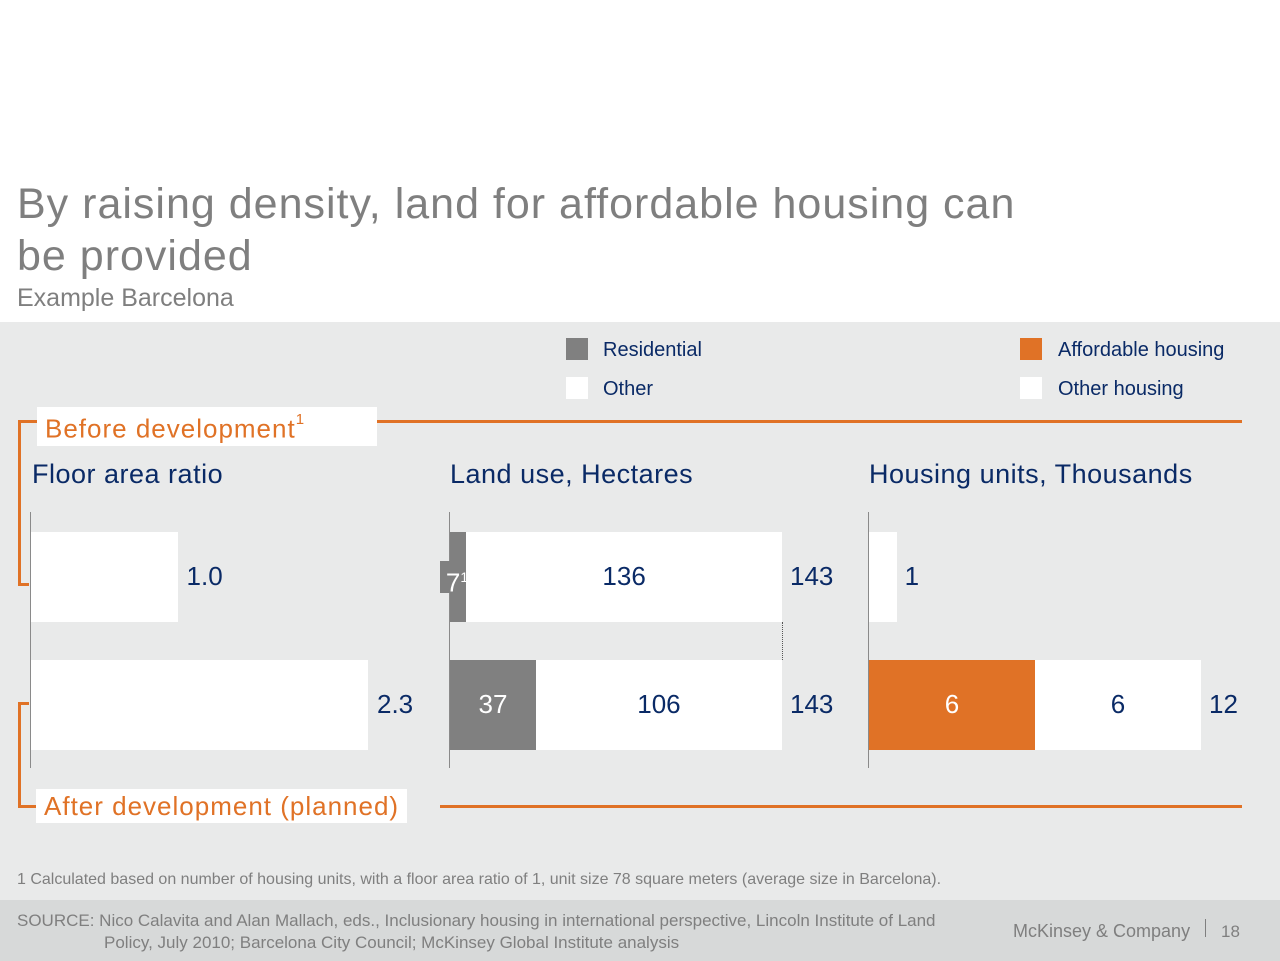 This screenshot has width=1280, height=961. What do you see at coordinates (230, 640) in the screenshot?
I see `chart-floor-area-ratio: 1.0 2.3` at bounding box center [230, 640].